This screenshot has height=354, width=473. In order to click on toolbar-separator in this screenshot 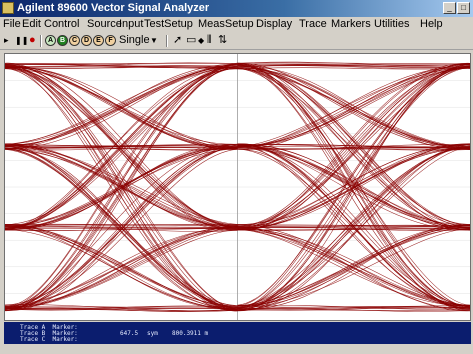, I will do `click(41, 41)`.